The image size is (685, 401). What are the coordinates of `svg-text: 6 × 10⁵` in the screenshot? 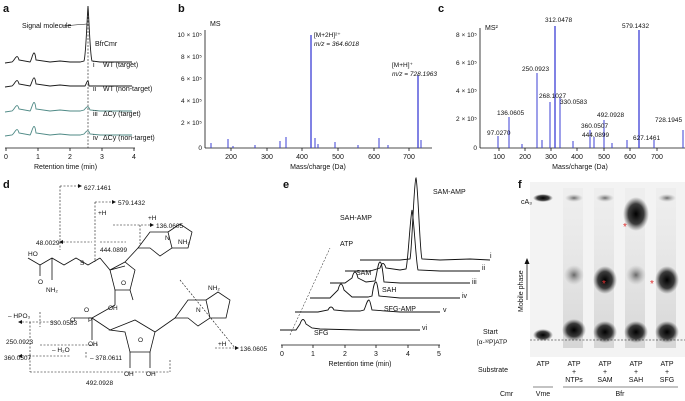 It's located at (466, 63).